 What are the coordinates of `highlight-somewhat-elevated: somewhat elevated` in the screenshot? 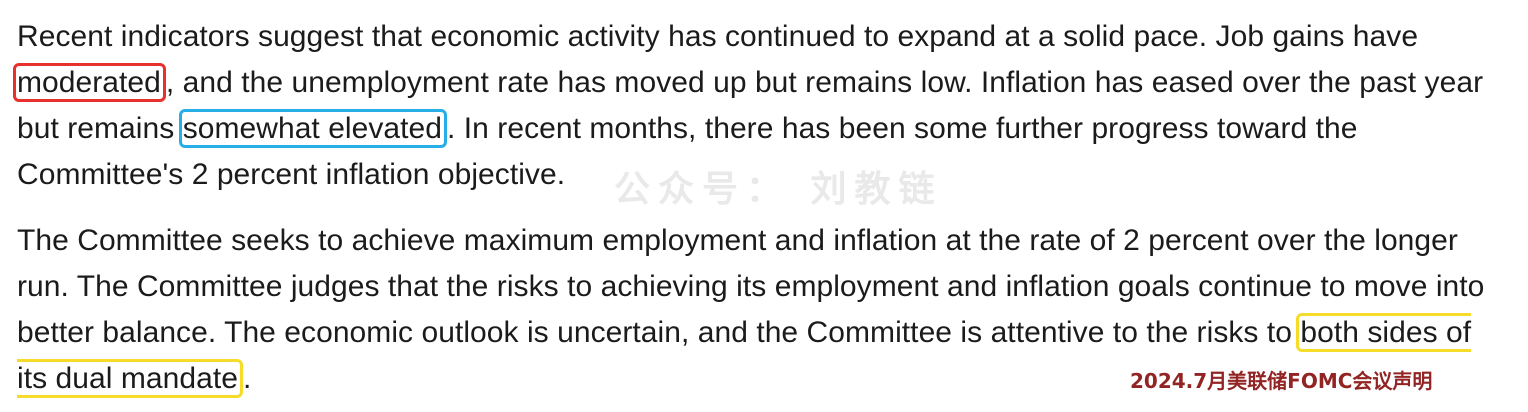 It's located at (313, 128).